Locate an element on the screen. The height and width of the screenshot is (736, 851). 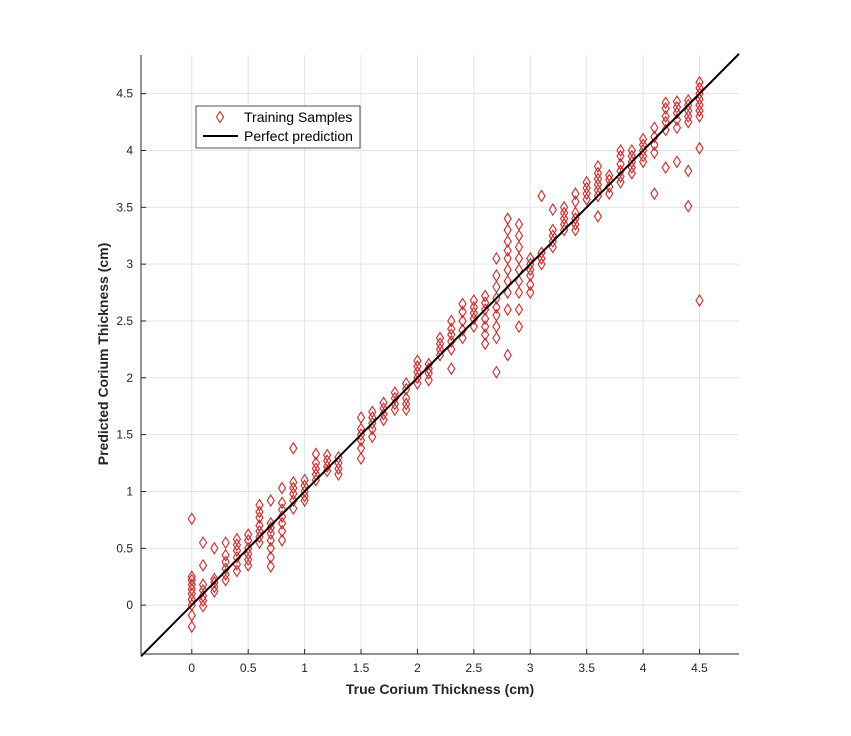
x-tick-label: 3.5 is located at coordinates (586, 668).